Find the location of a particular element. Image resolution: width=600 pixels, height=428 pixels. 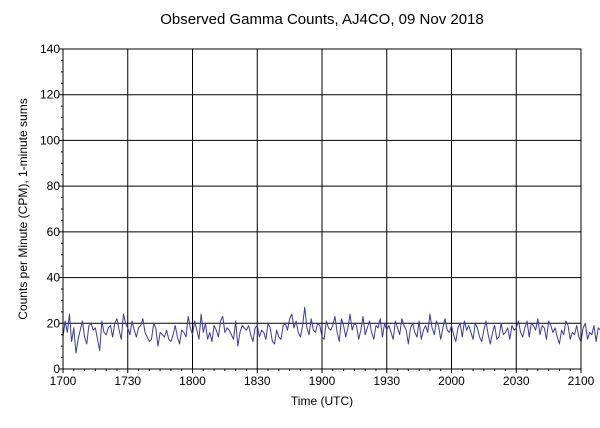

y-tick-label: 0 is located at coordinates (56, 369).